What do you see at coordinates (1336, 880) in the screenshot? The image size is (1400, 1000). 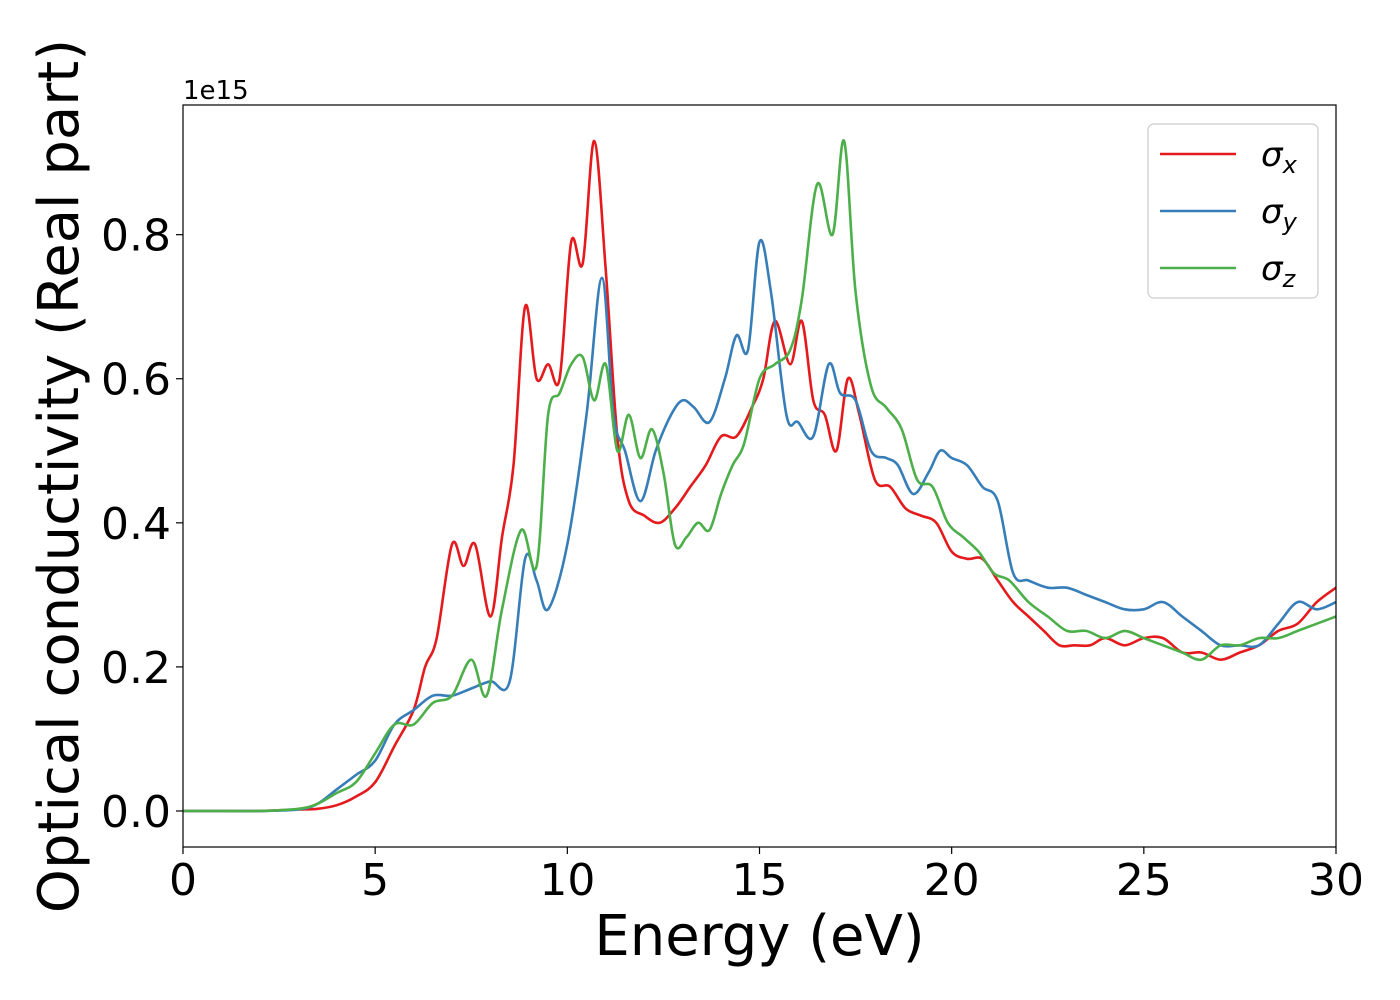 I see `x-tick-label: 30` at bounding box center [1336, 880].